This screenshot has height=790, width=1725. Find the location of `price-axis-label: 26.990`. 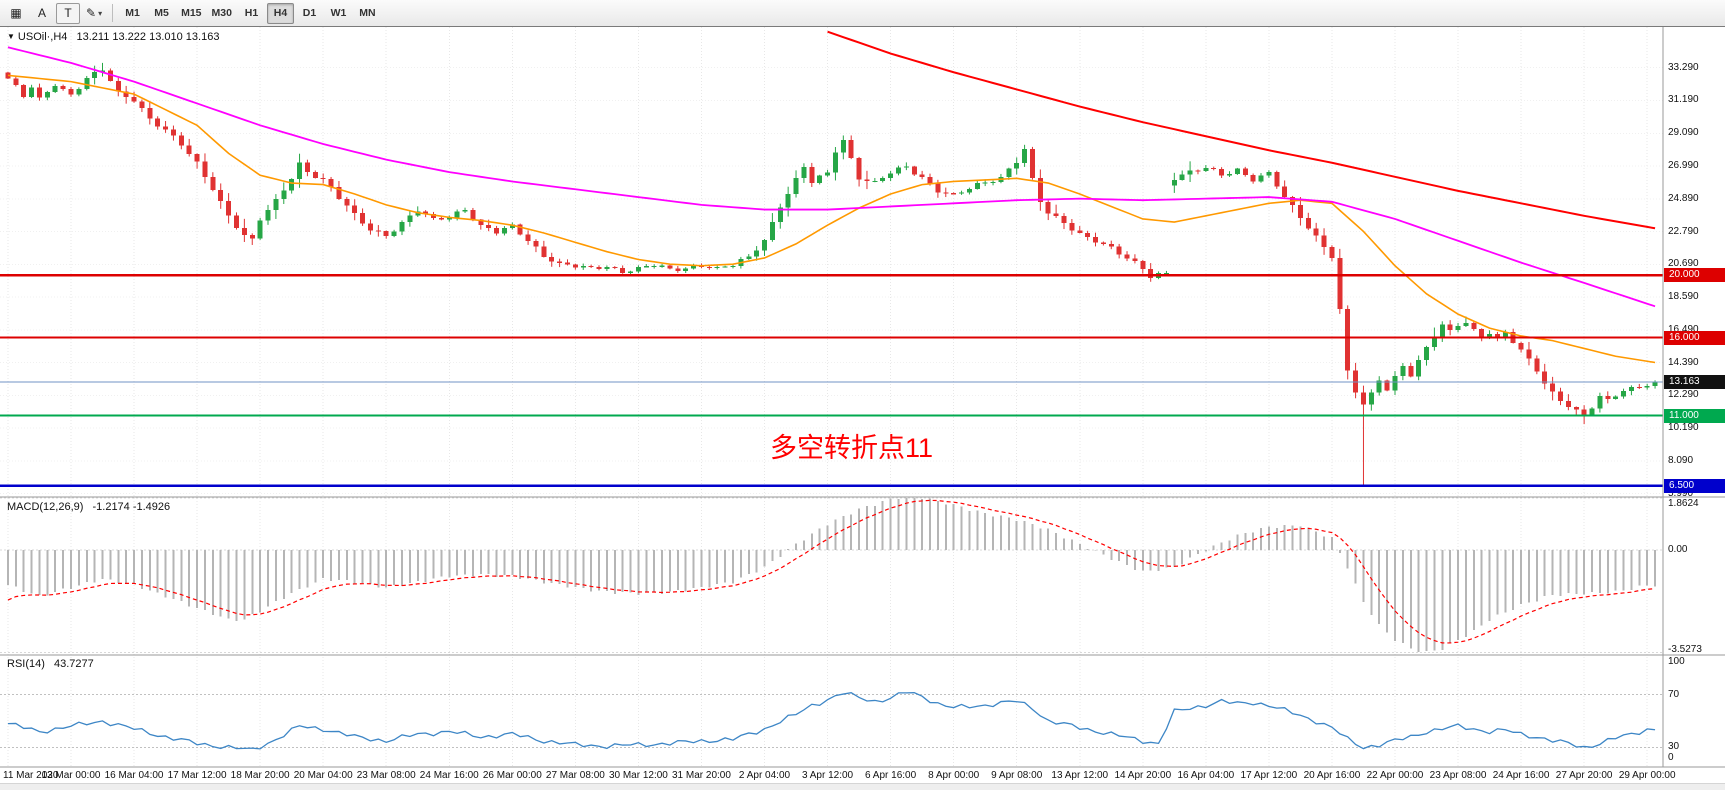

price-axis-label: 26.990 is located at coordinates (1683, 166).